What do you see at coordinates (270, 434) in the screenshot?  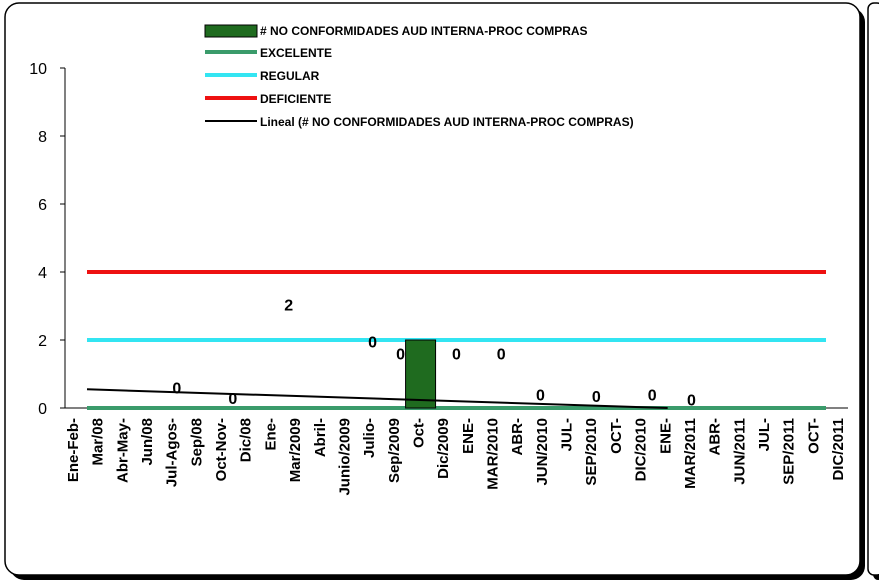 I see `x-tick-label: Ene-` at bounding box center [270, 434].